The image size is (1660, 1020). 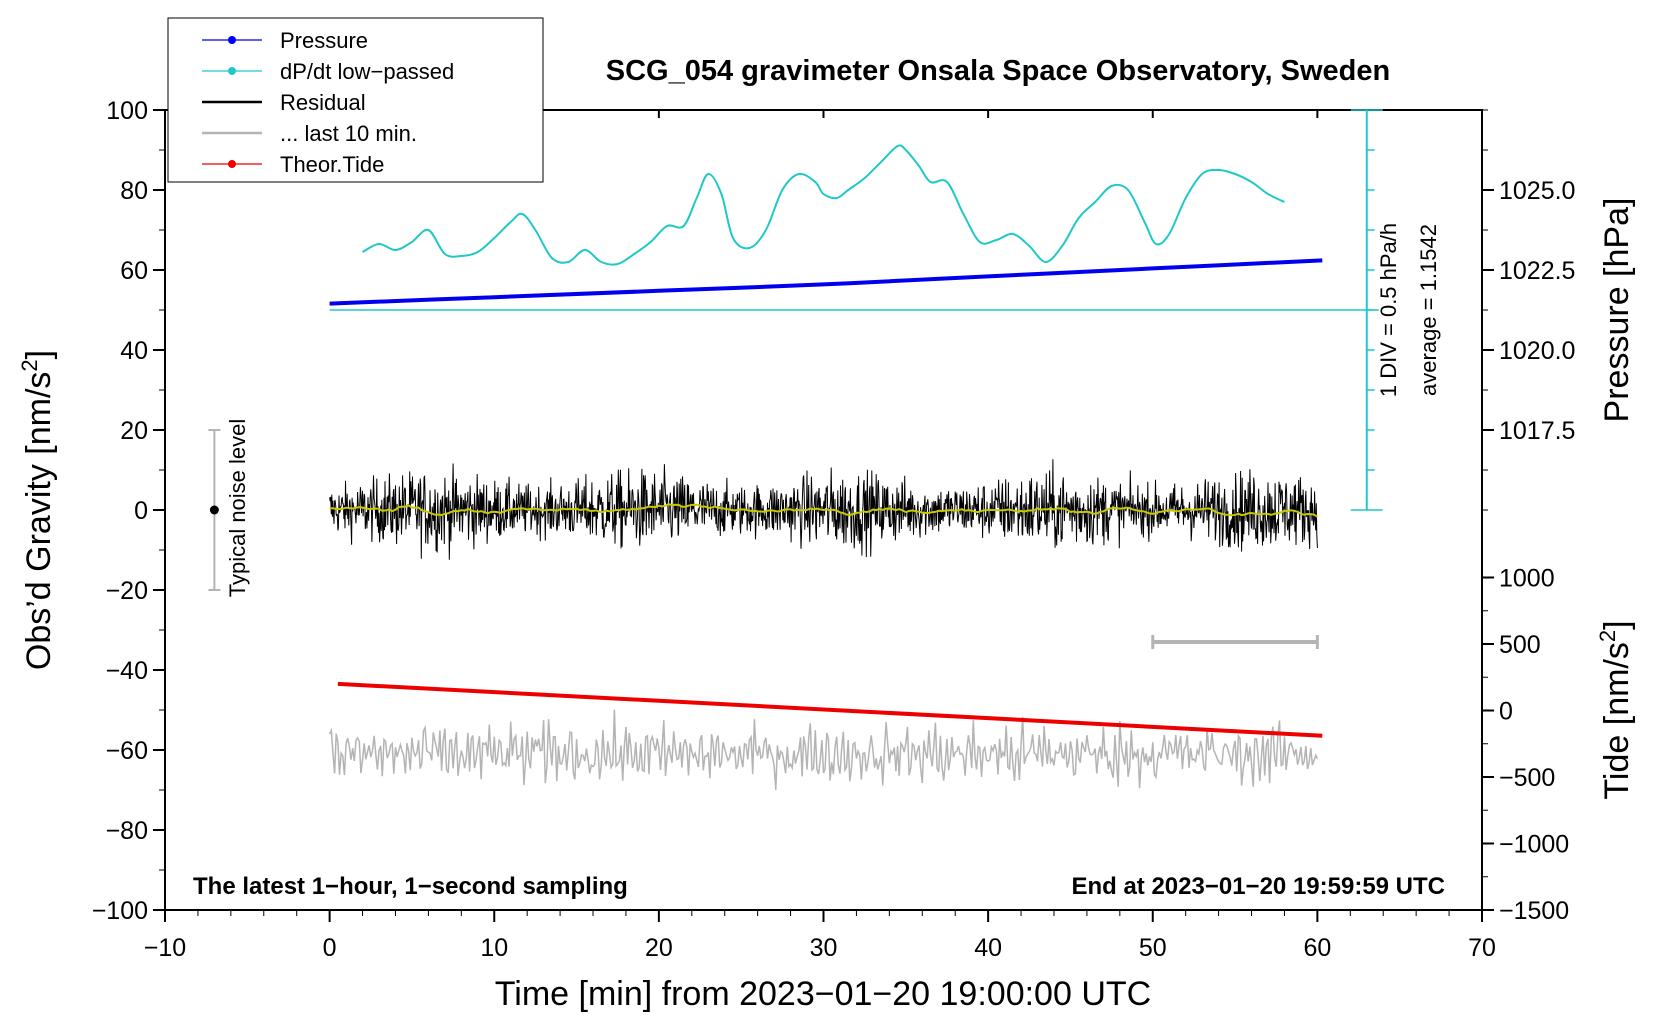 I want to click on tide-line, so click(x=830, y=709).